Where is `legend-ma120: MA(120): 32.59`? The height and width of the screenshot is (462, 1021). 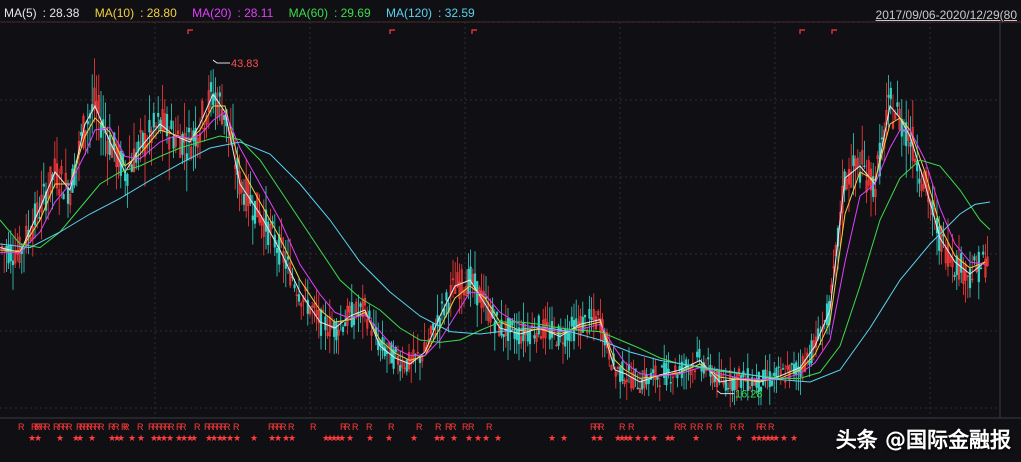 legend-ma120: MA(120): 32.59 is located at coordinates (430, 13).